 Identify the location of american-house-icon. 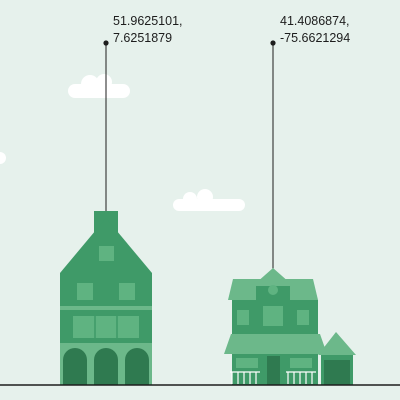
(290, 326).